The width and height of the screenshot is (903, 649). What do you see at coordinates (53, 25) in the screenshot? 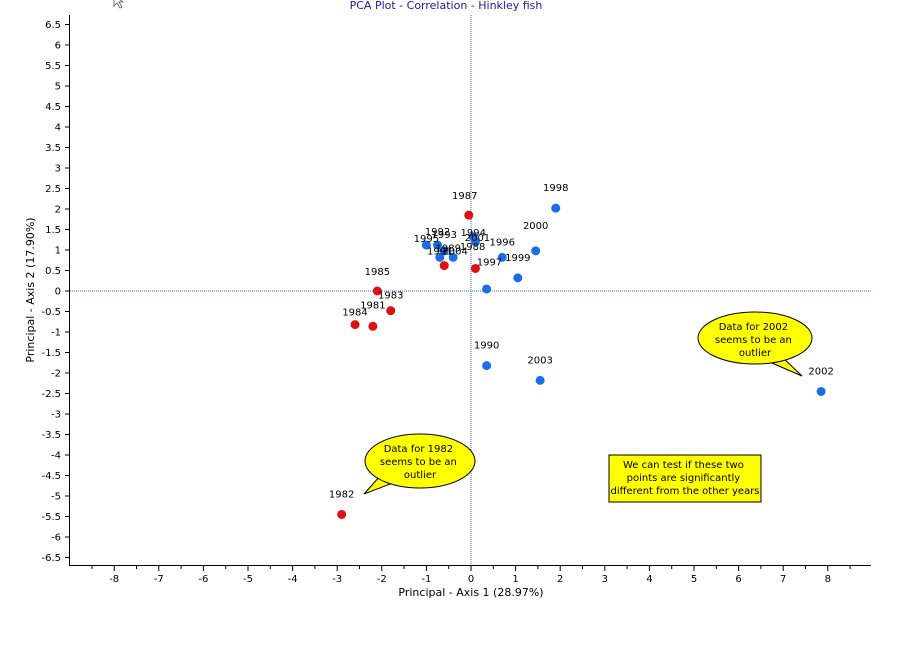
I see `y-tick-label: 6.5` at bounding box center [53, 25].